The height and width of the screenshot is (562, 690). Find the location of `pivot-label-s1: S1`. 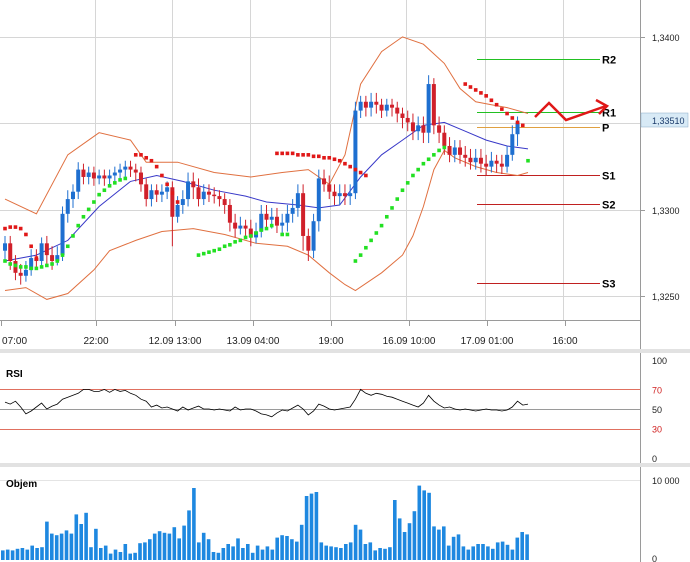

pivot-label-s1: S1 is located at coordinates (608, 177).